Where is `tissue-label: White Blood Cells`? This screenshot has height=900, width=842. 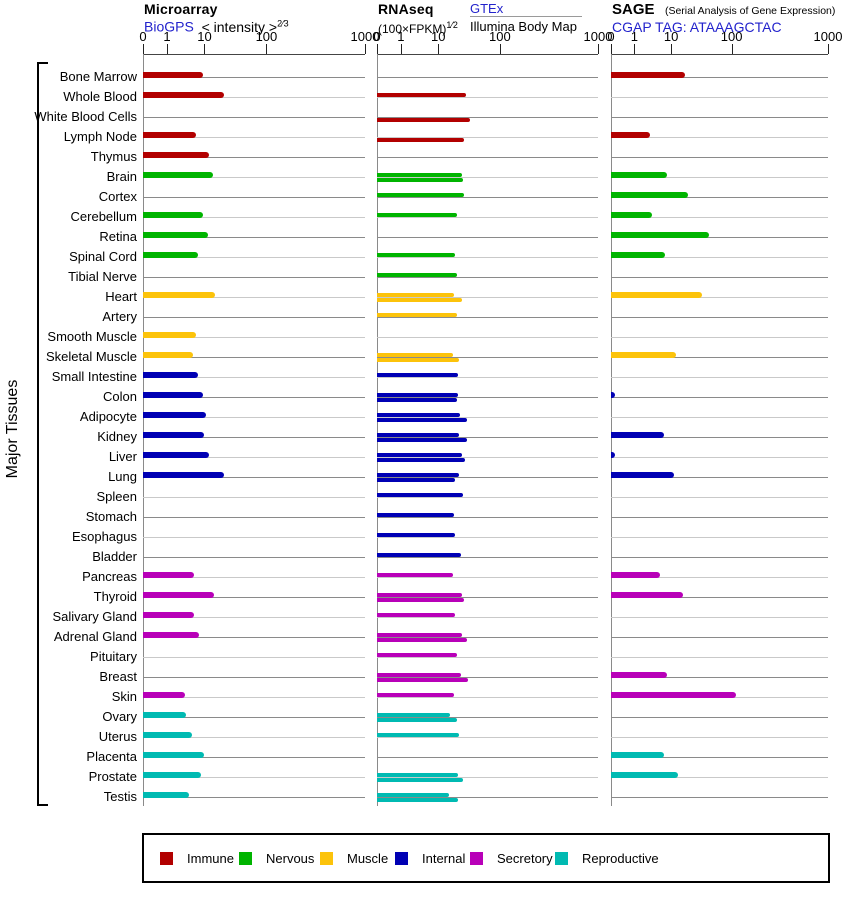 tissue-label: White Blood Cells is located at coordinates (85, 116).